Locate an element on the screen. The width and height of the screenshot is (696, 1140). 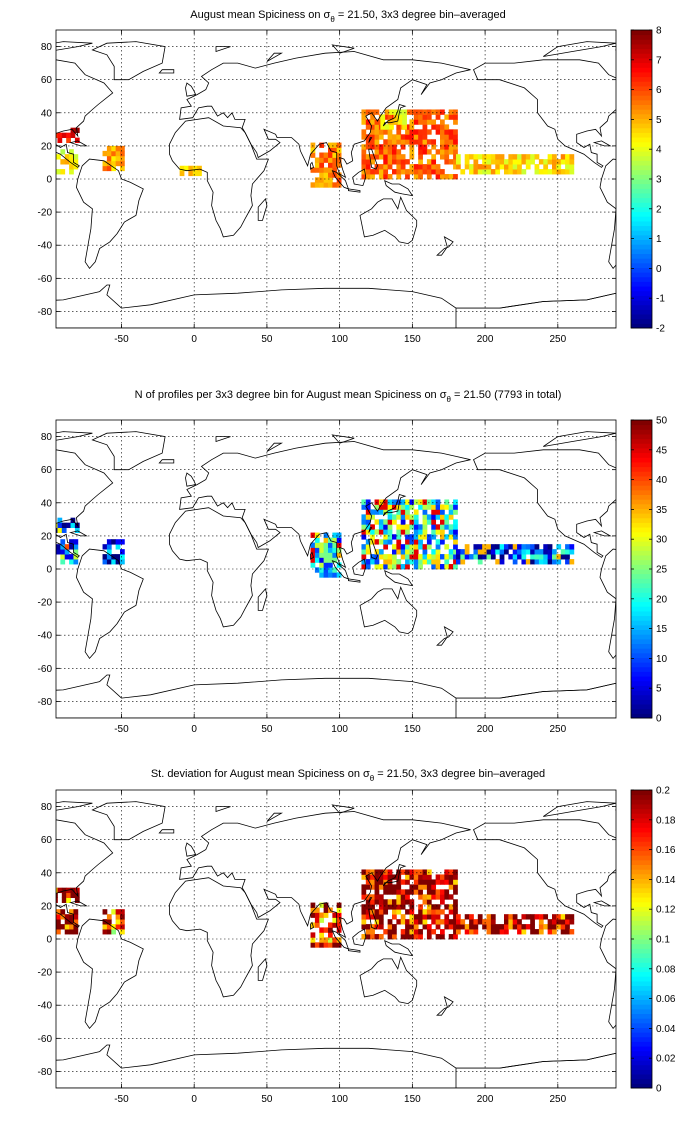
colorbar-tick-label: 15 is located at coordinates (662, 629).